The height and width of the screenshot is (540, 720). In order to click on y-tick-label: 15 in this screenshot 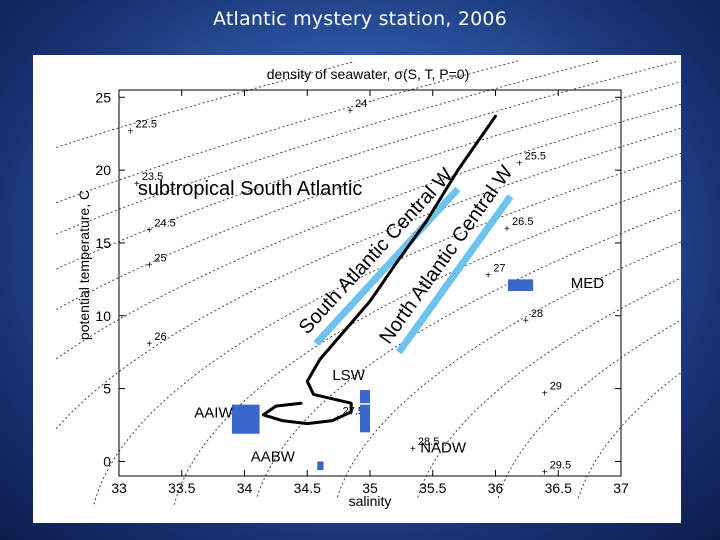, I will do `click(103, 243)`.